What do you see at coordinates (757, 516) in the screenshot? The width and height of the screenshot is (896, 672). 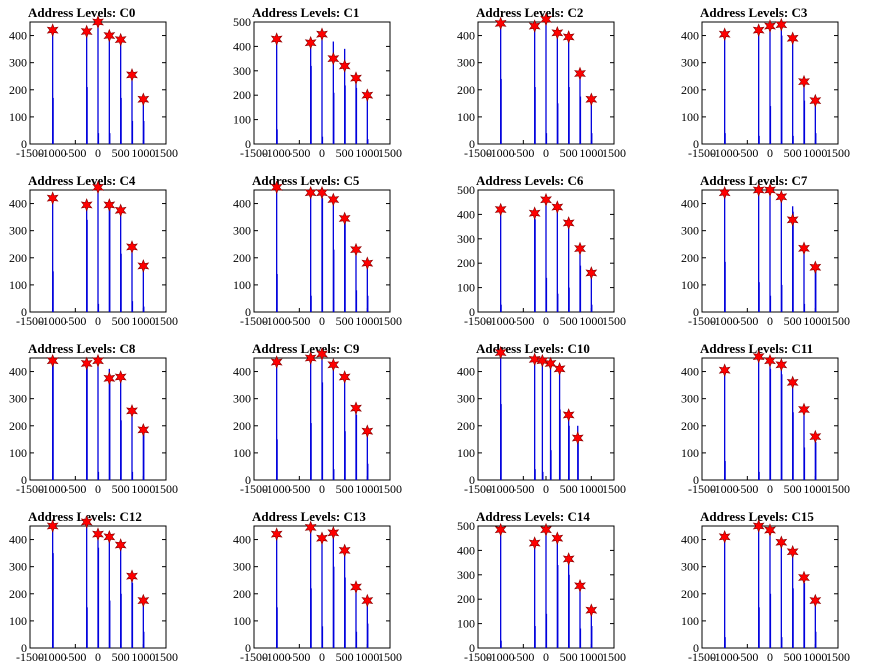 I see `chart-title: Address Levels: C15` at bounding box center [757, 516].